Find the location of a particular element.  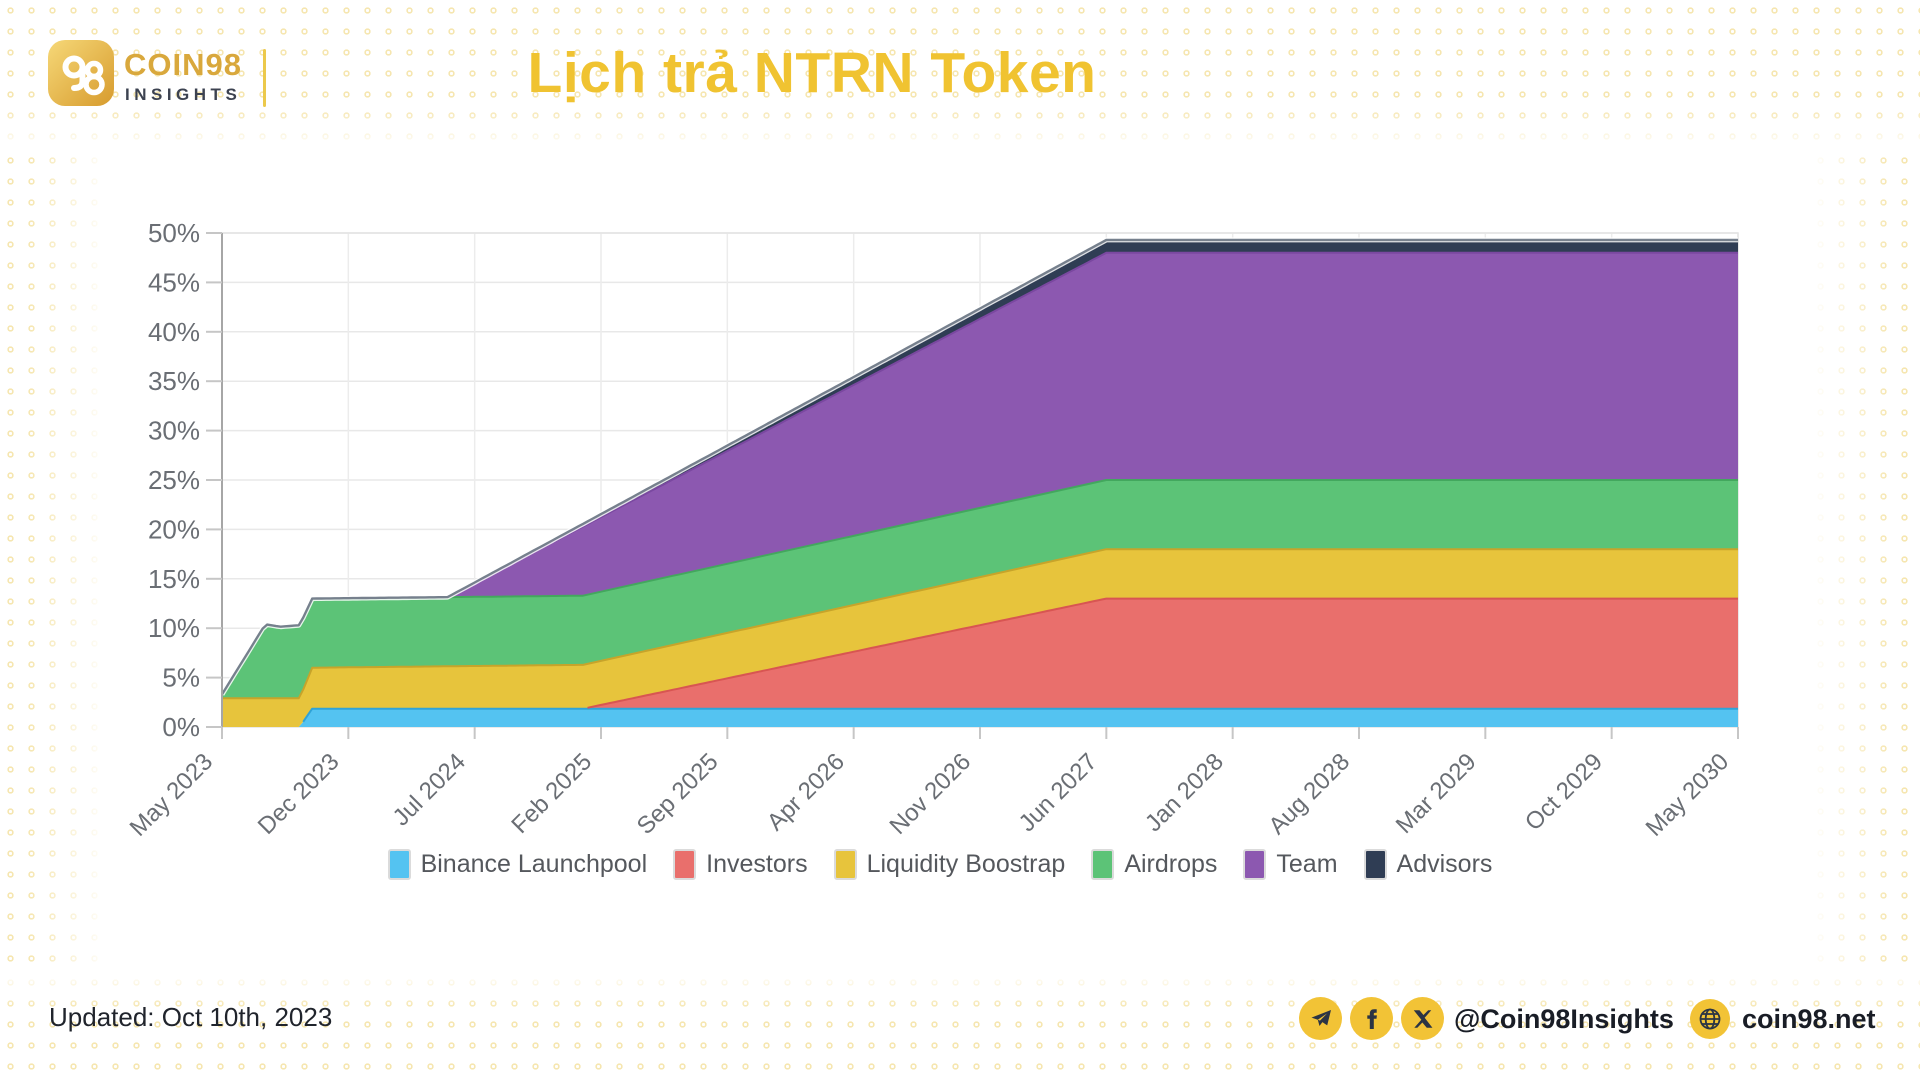

x-tick-label: Feb 2025 is located at coordinates (551, 793).